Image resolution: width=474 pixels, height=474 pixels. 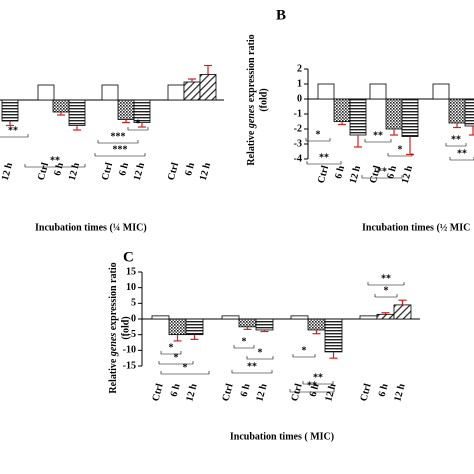 What do you see at coordinates (282, 436) in the screenshot?
I see `x-axis-label: Incubation times ( MIC)` at bounding box center [282, 436].